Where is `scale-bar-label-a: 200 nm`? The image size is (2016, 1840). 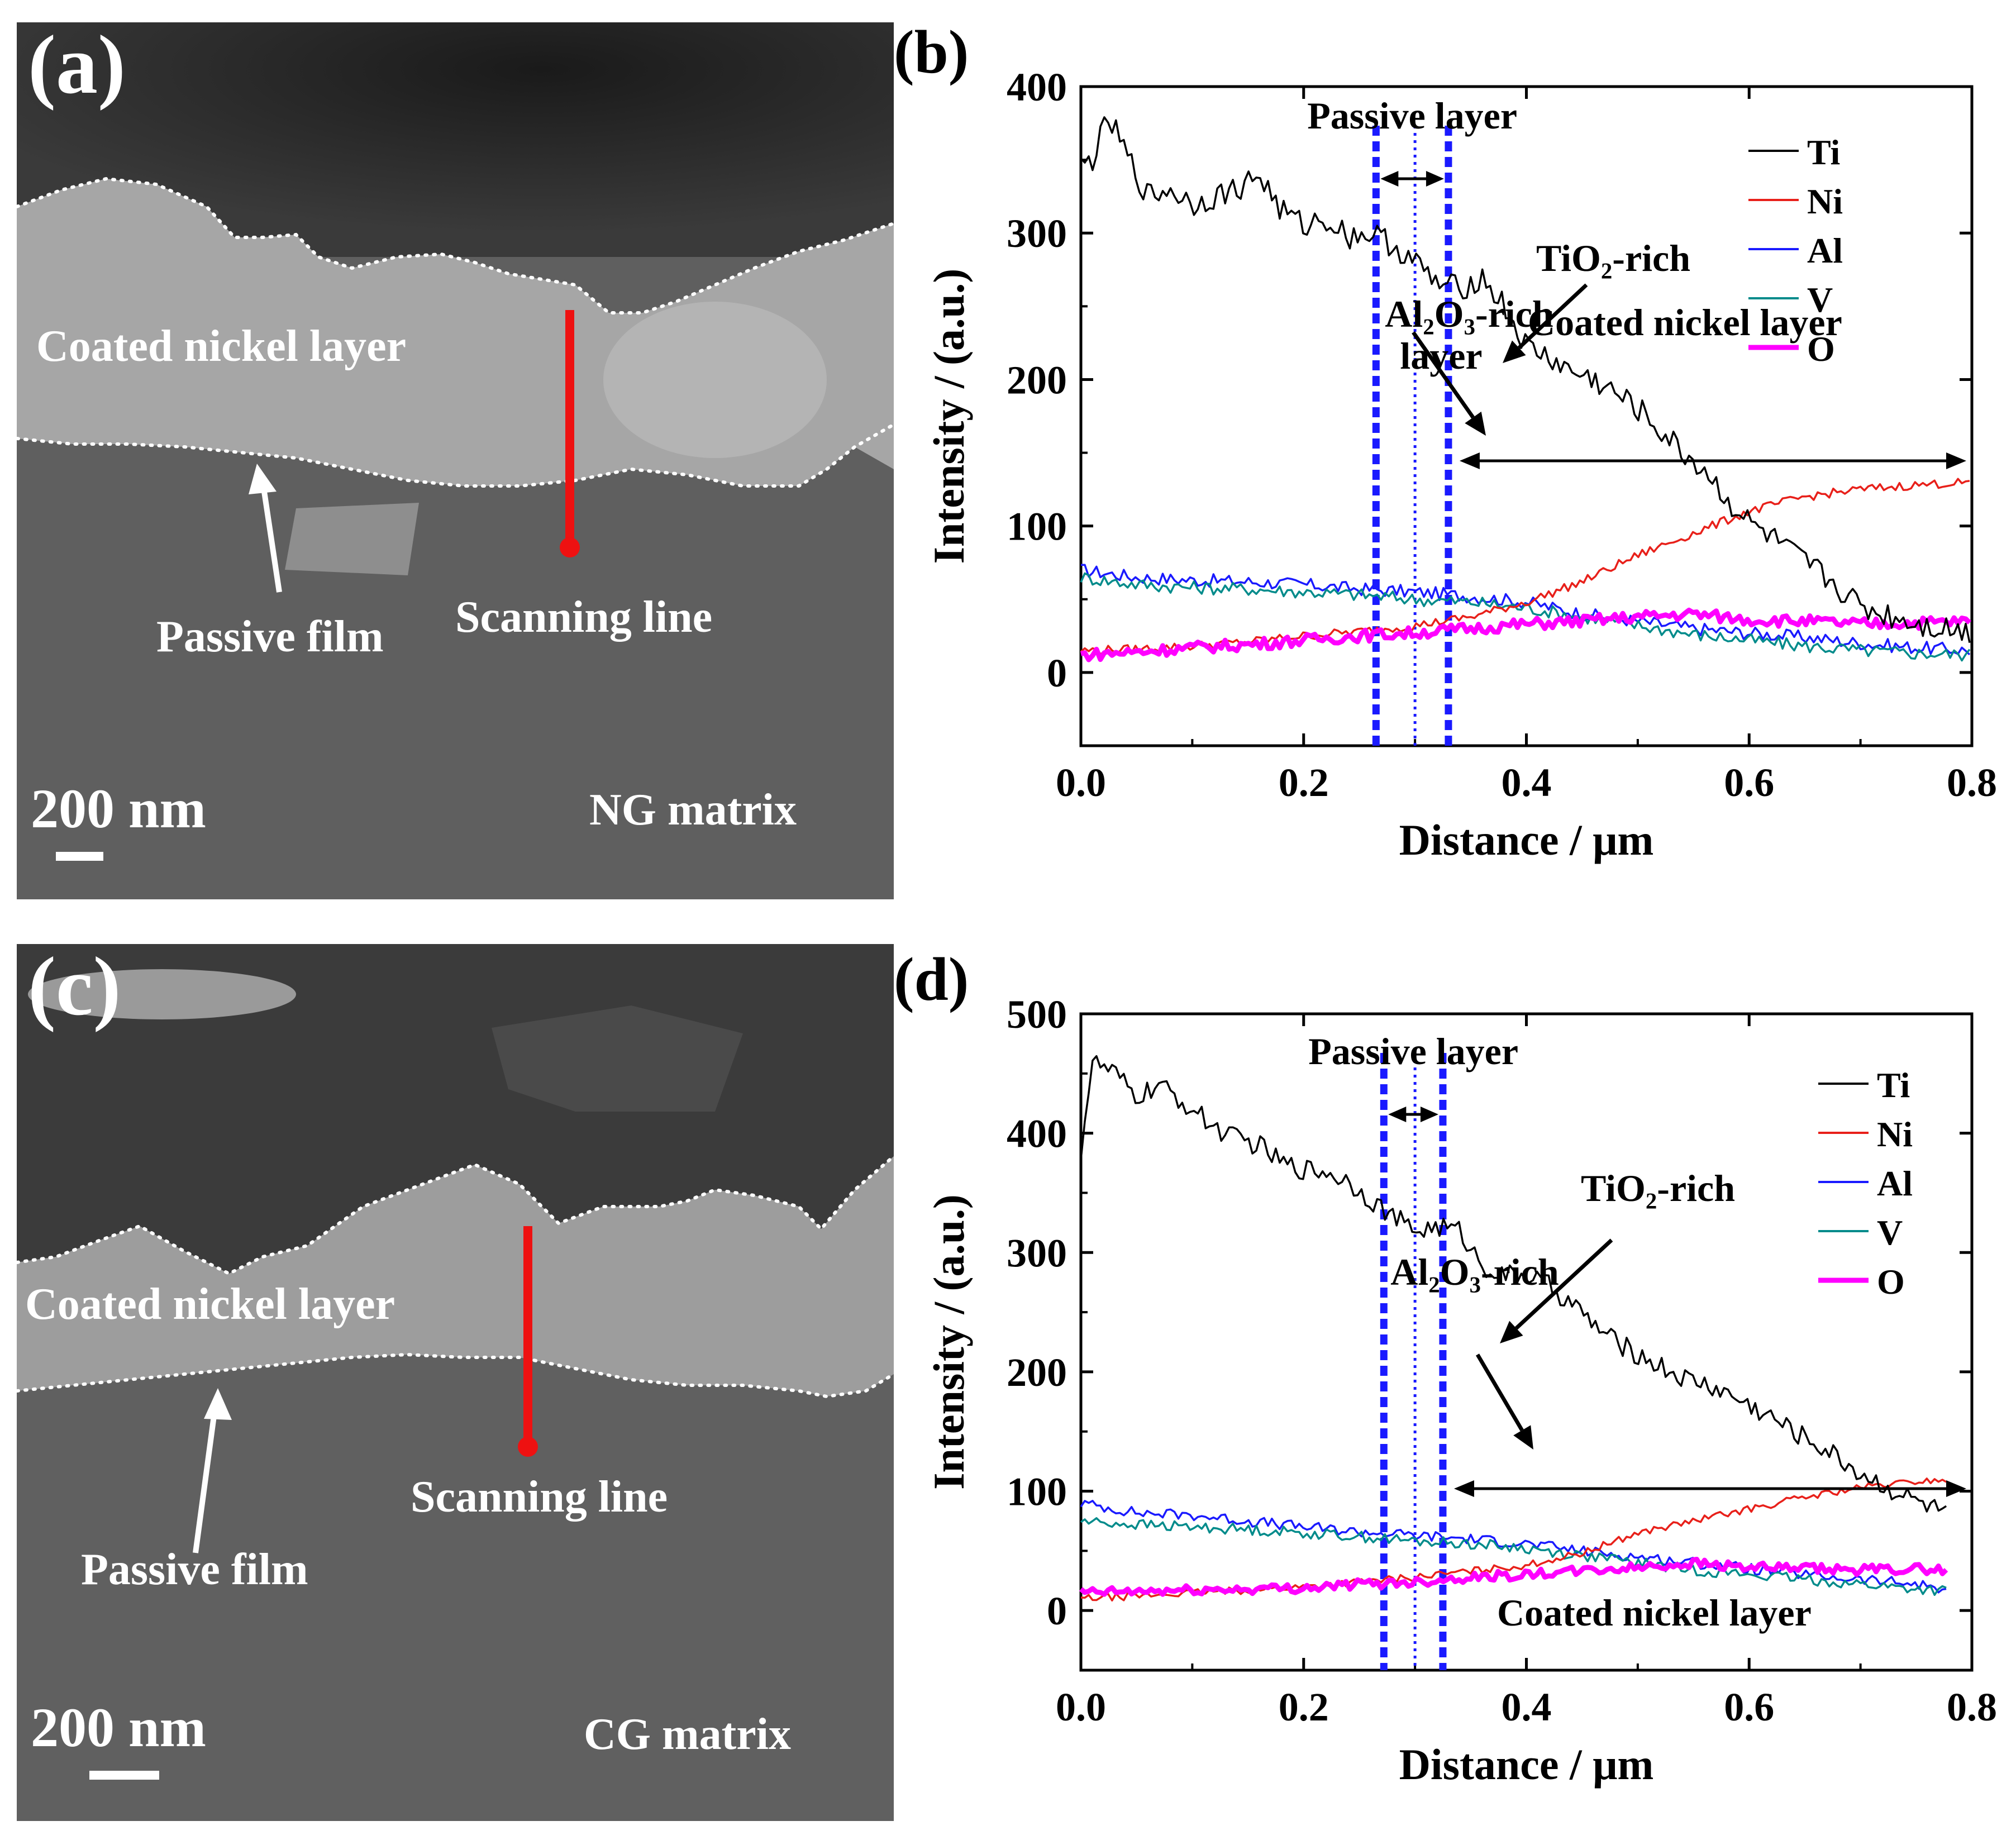
scale-bar-label-a: 200 nm is located at coordinates (118, 809).